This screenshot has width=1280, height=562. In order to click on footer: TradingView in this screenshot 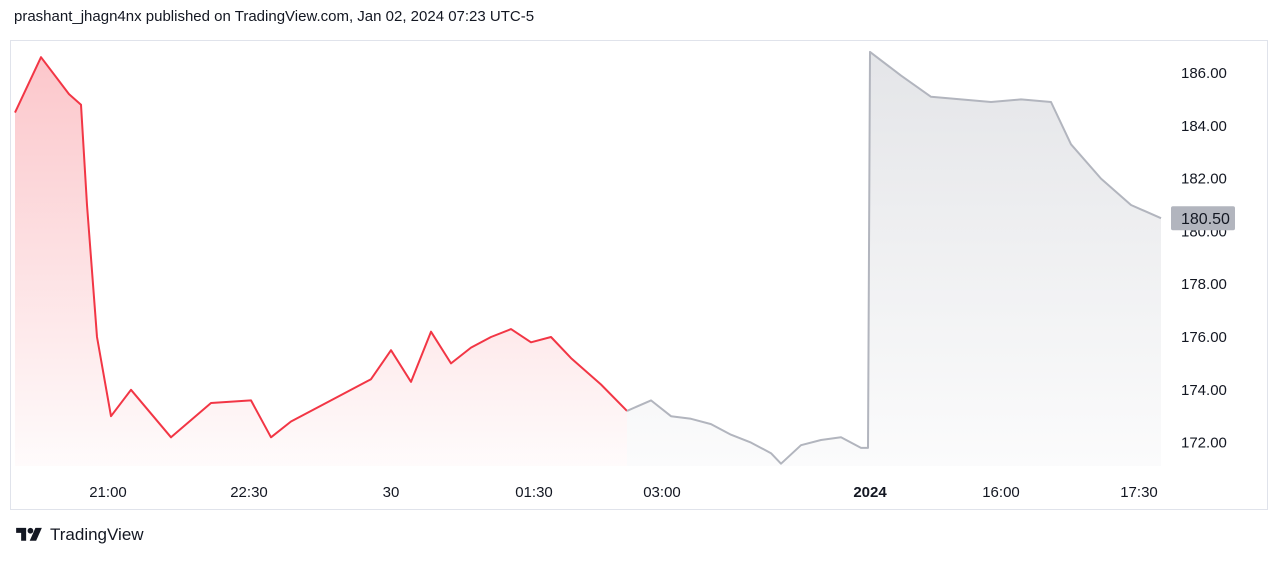, I will do `click(79, 535)`.